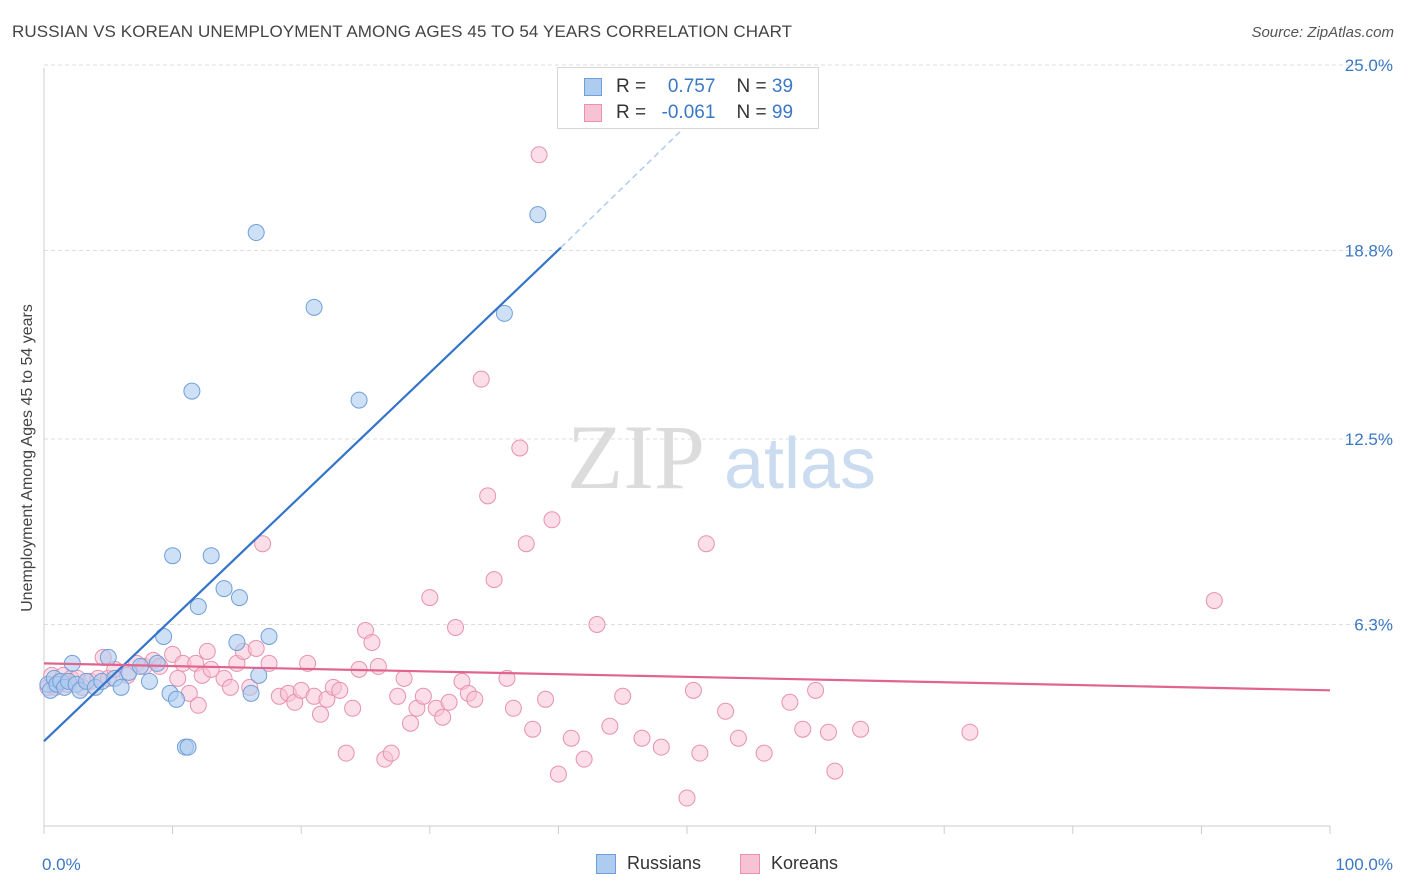 The height and width of the screenshot is (892, 1406). I want to click on y-tick-label-2: 18.8%, so click(1369, 251).